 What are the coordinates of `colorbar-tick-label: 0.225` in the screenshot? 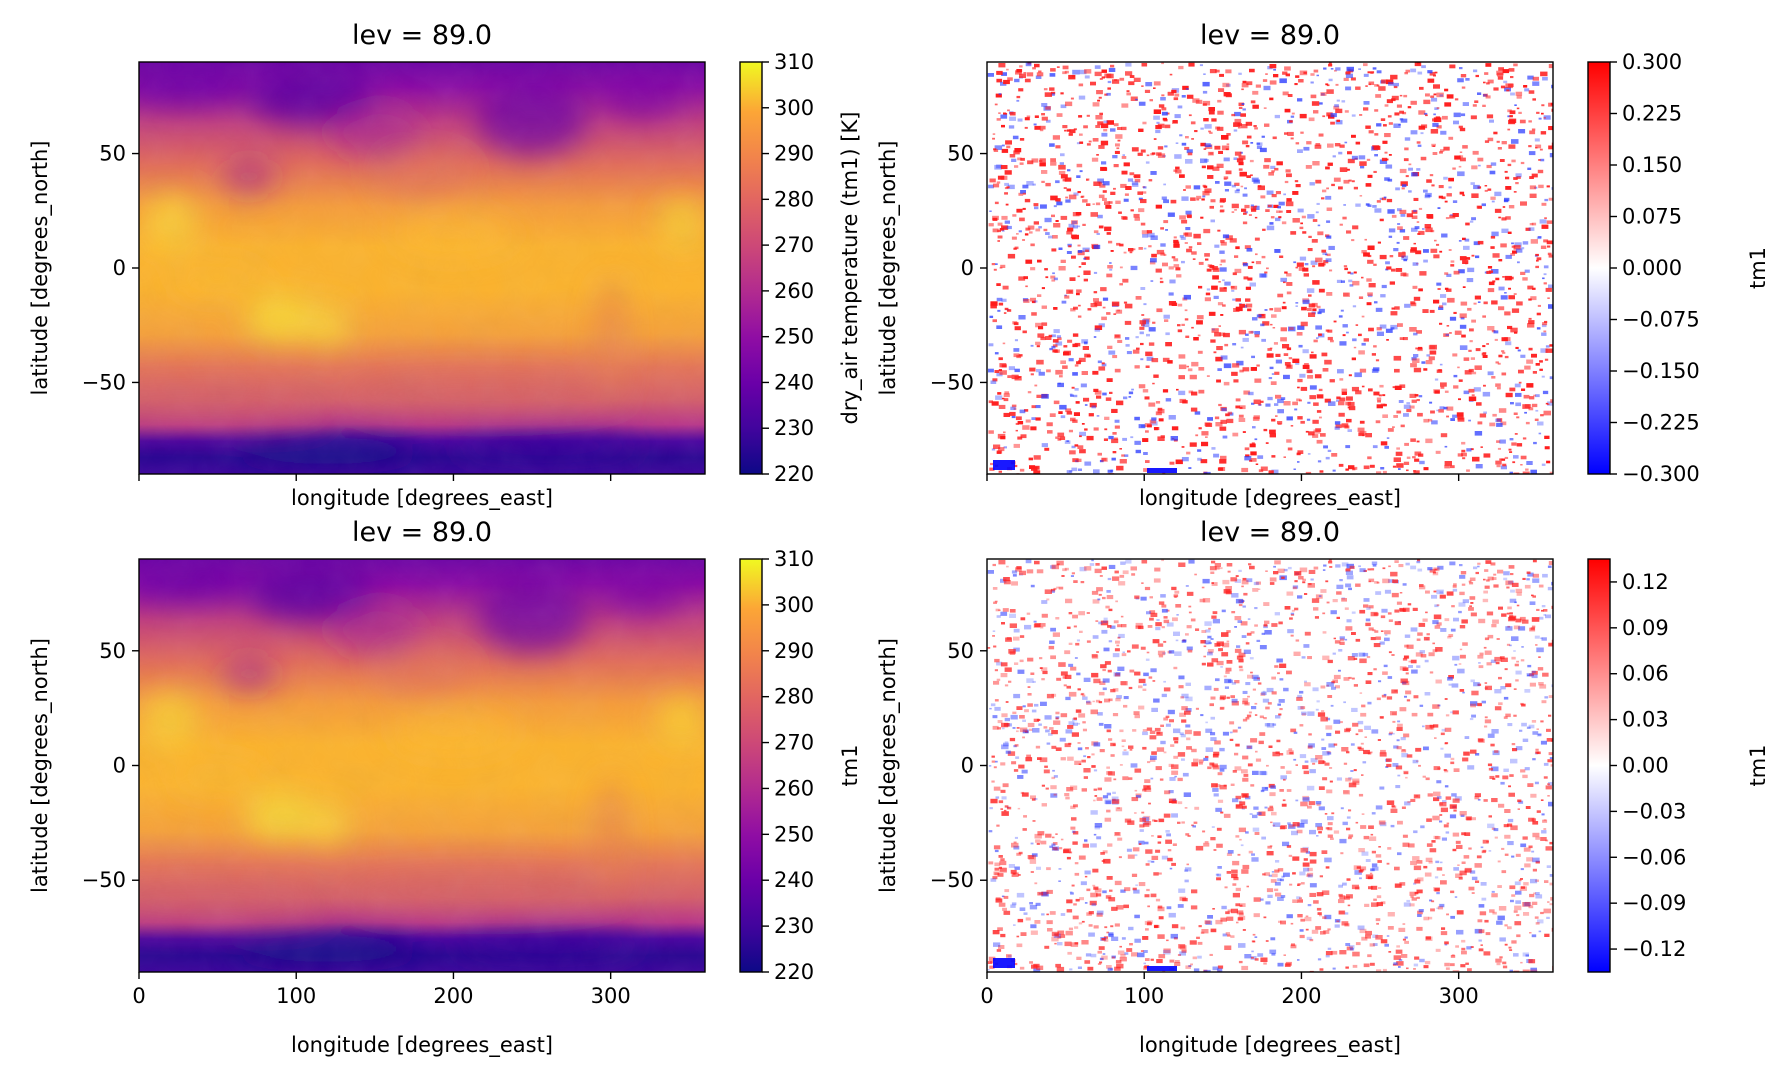 It's located at (1652, 114).